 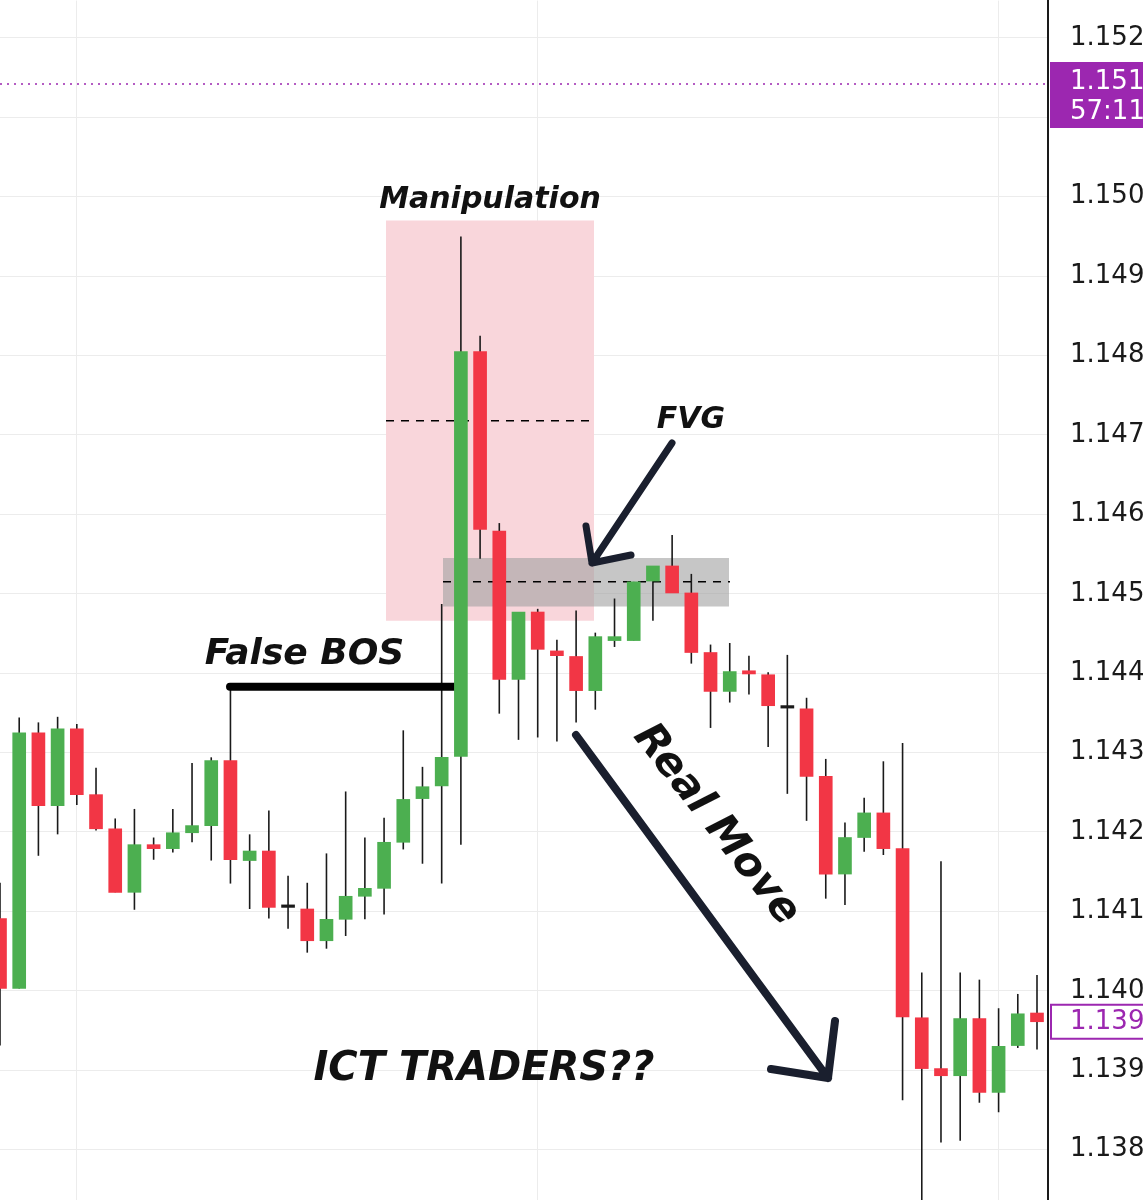 What do you see at coordinates (1106, 35) in the screenshot?
I see `y-tick-label: 1.152` at bounding box center [1106, 35].